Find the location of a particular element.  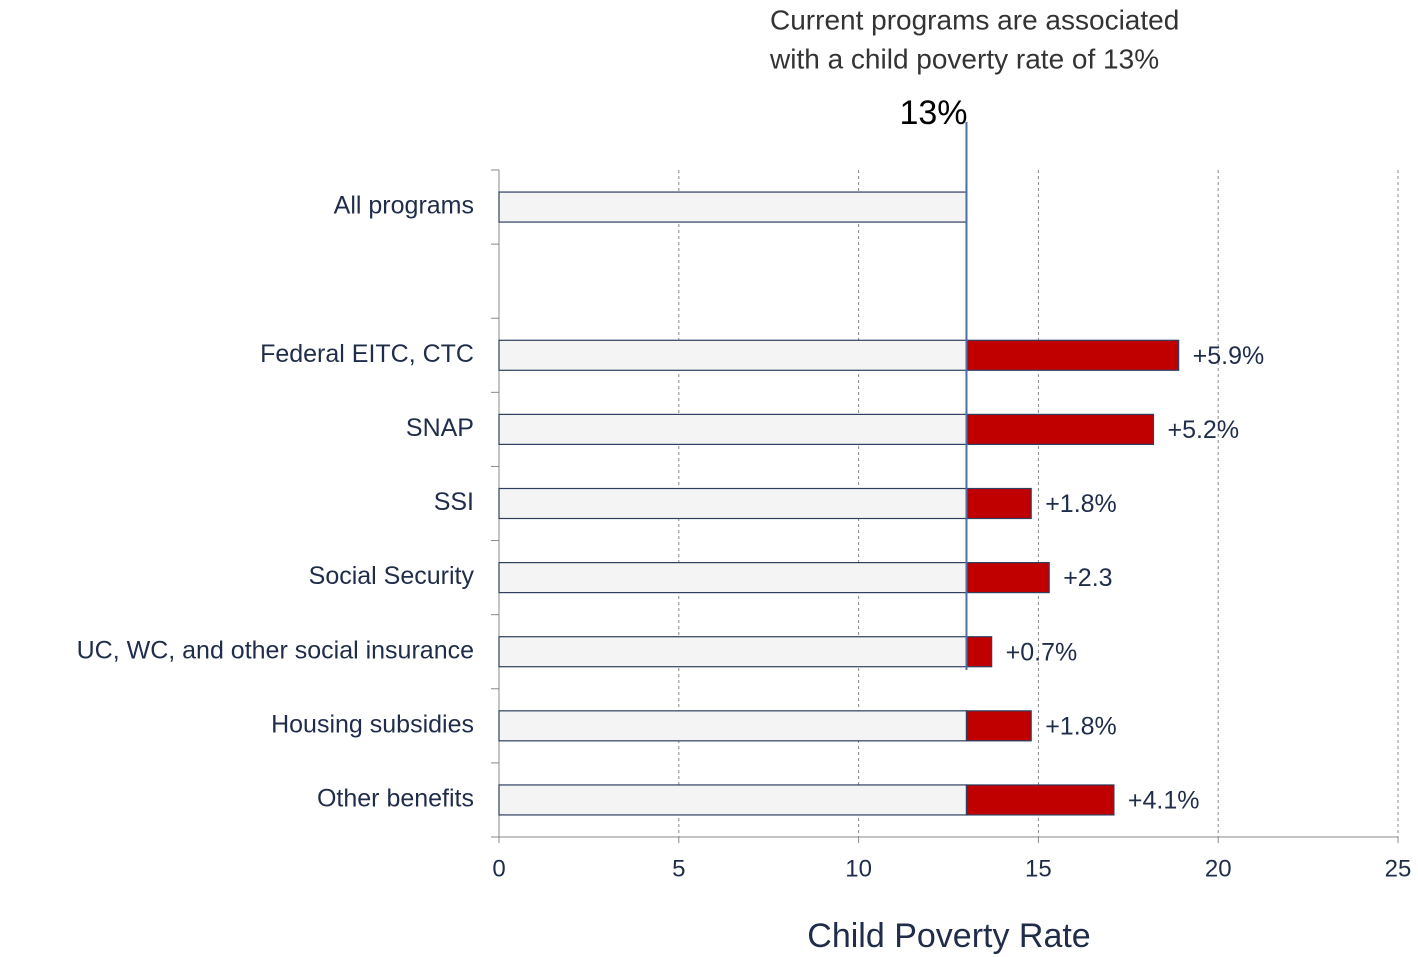

x-tick-label: 0 is located at coordinates (498, 868).